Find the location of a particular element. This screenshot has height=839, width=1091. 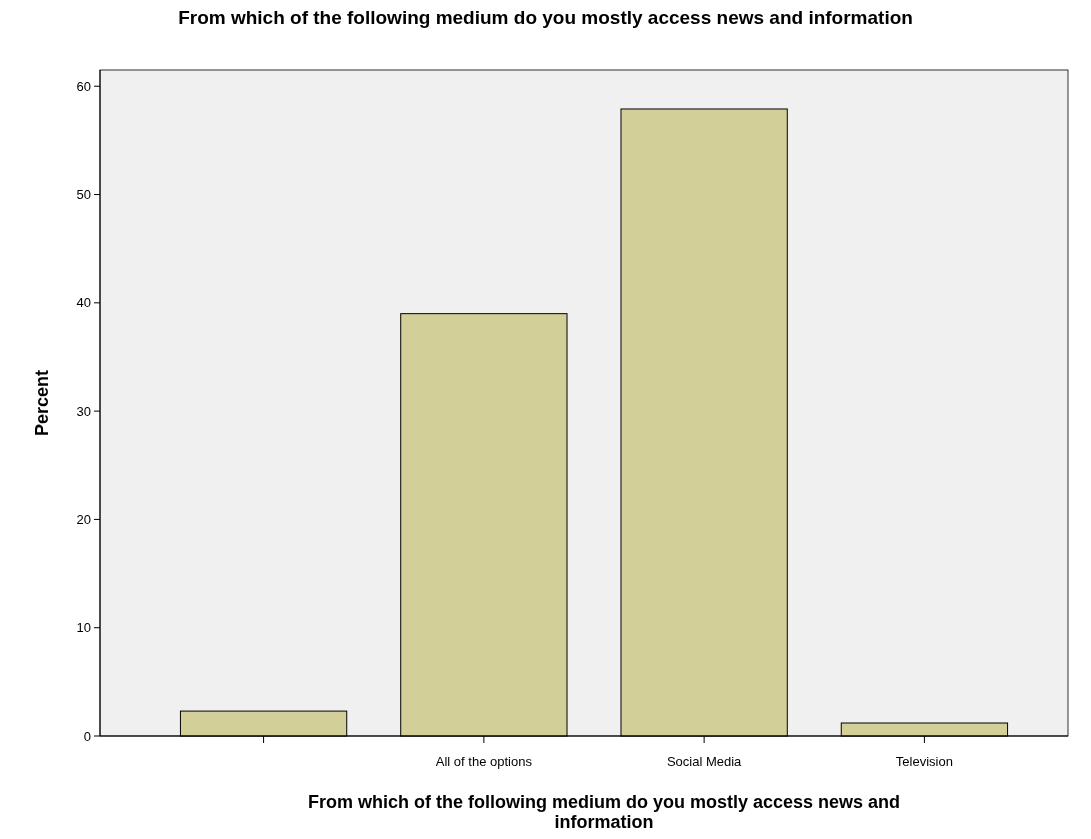

y-tick-label: 20 is located at coordinates (83, 519).